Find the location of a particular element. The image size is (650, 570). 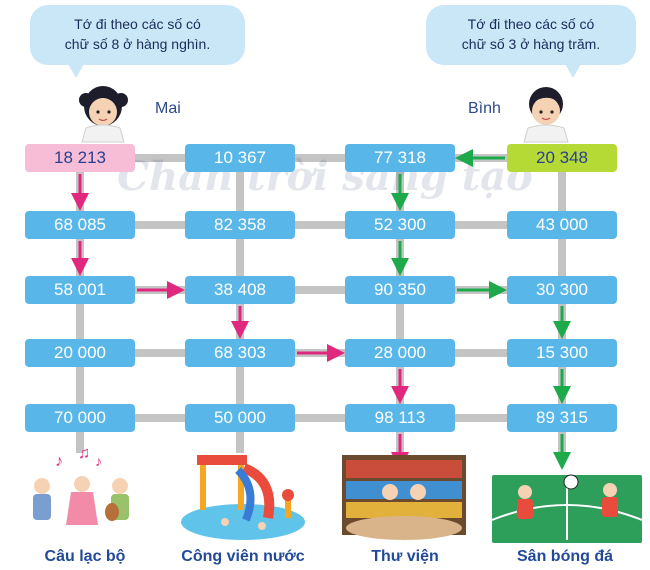

number-box: 15 300 is located at coordinates (562, 353).